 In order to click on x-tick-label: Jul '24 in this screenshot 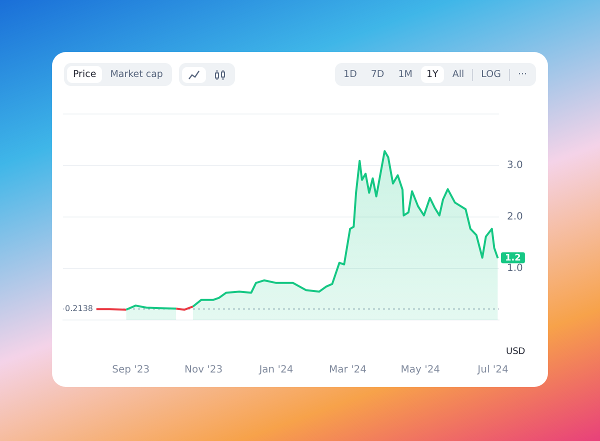, I will do `click(492, 370)`.